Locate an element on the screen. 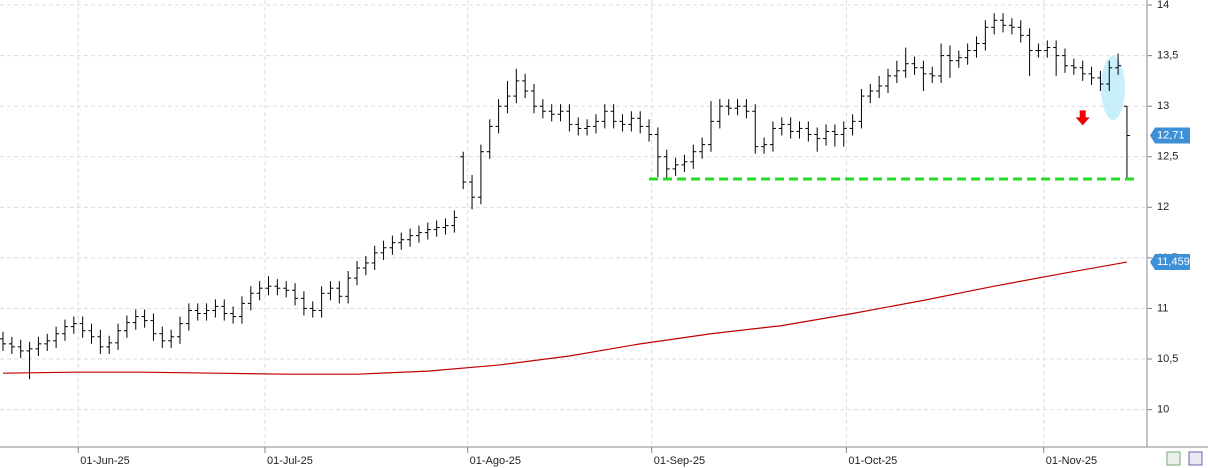  x-tick-label: 01-Ago-25 is located at coordinates (495, 461).